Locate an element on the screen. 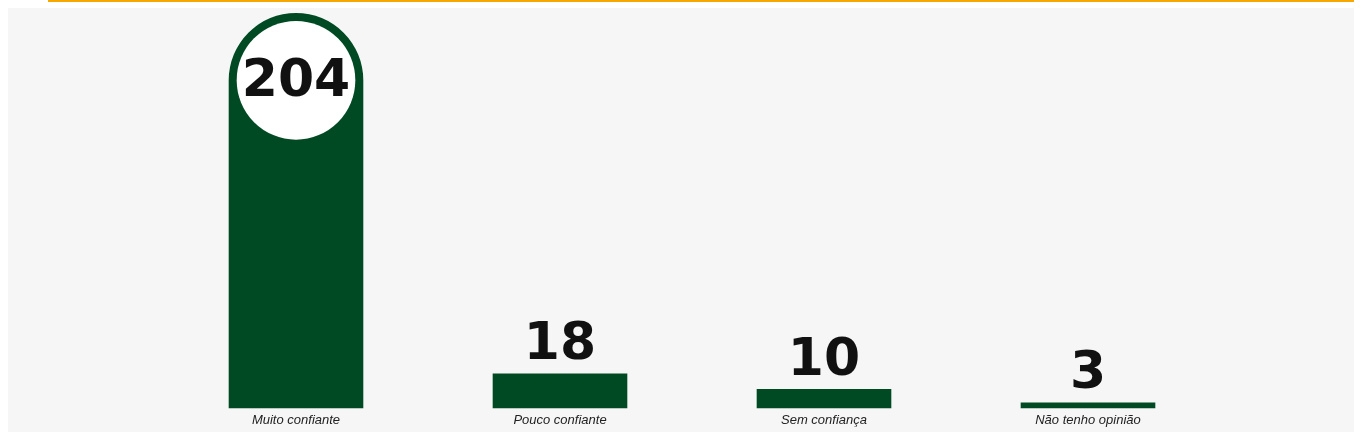 The height and width of the screenshot is (432, 1362). x-tick-label: Pouco confiante is located at coordinates (560, 419).